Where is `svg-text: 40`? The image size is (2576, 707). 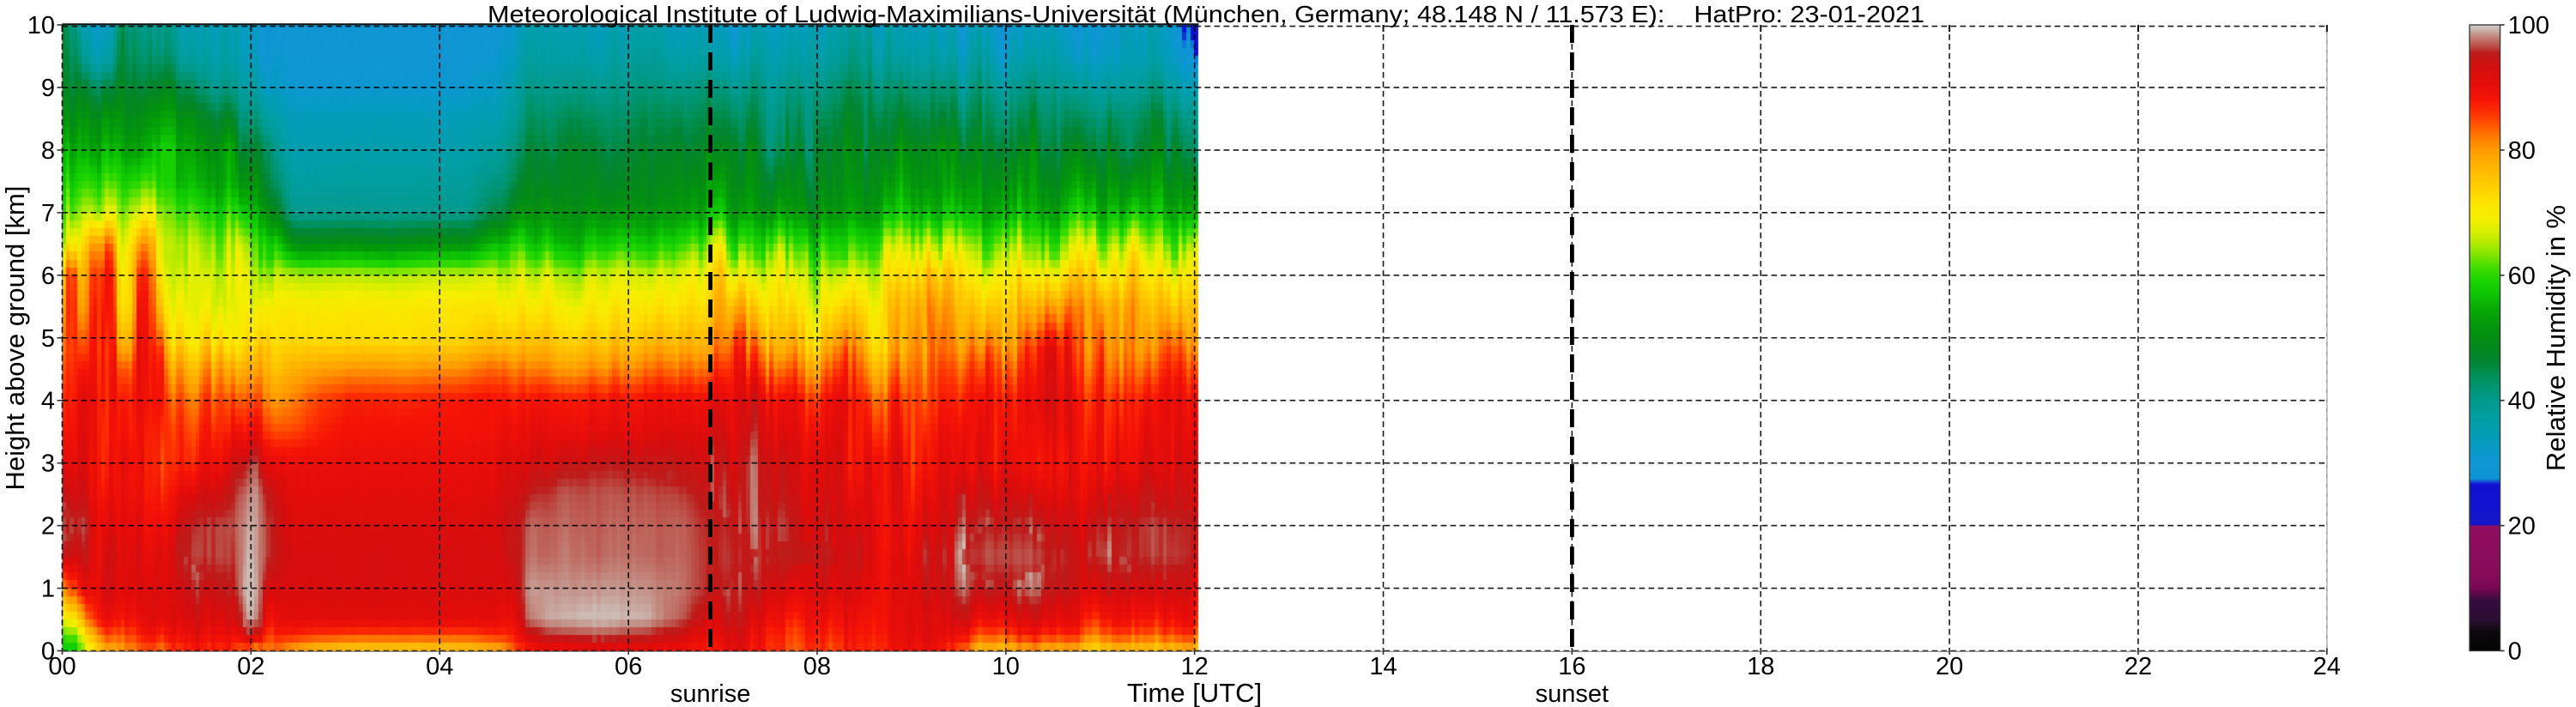 svg-text: 40 is located at coordinates (2522, 402).